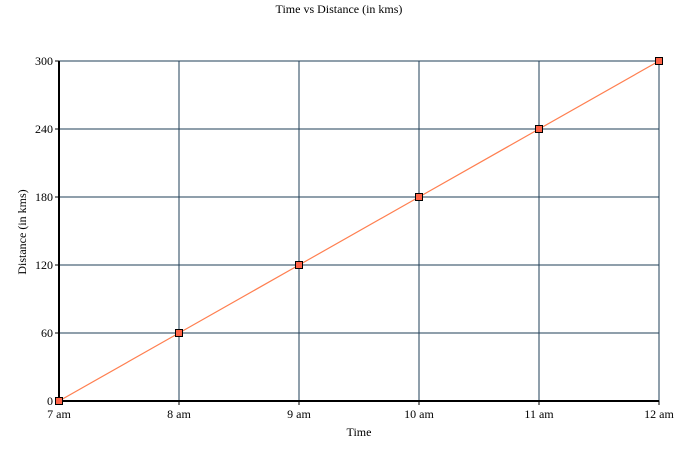  Describe the element at coordinates (44, 265) in the screenshot. I see `y-tick-label: 120` at that location.